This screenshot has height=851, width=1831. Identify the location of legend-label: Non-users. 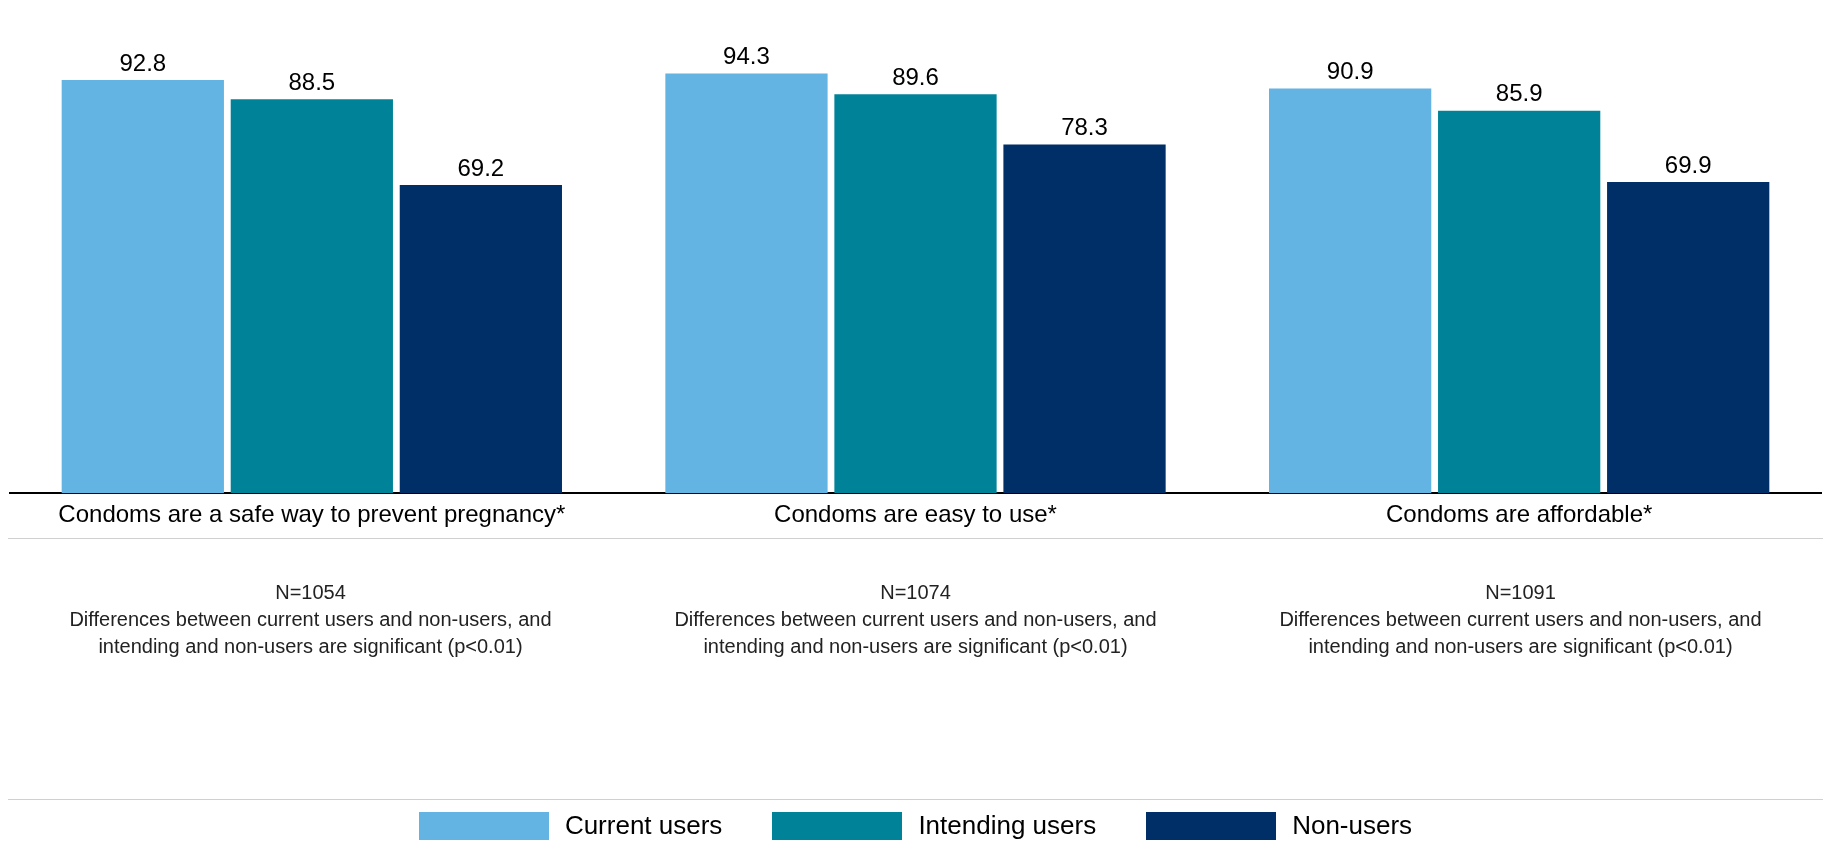
(1352, 825).